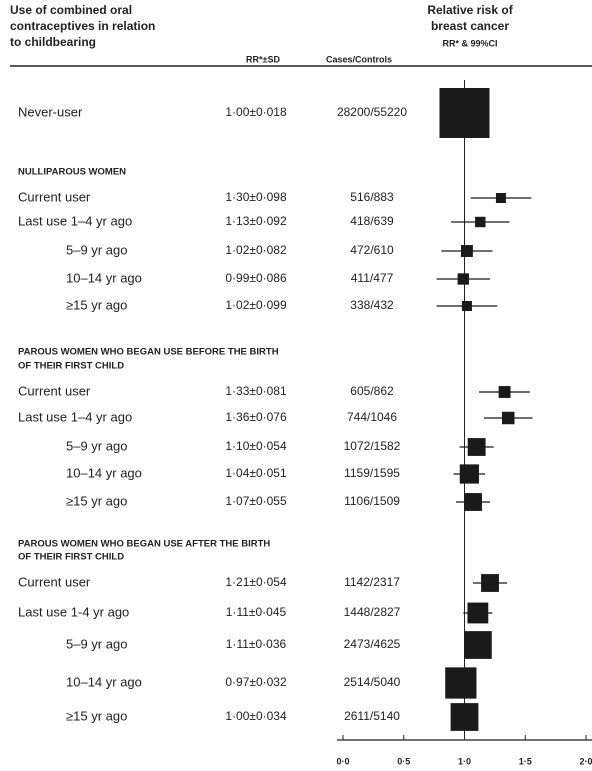  What do you see at coordinates (372, 446) in the screenshot?
I see `cases-controls: 1072/1582` at bounding box center [372, 446].